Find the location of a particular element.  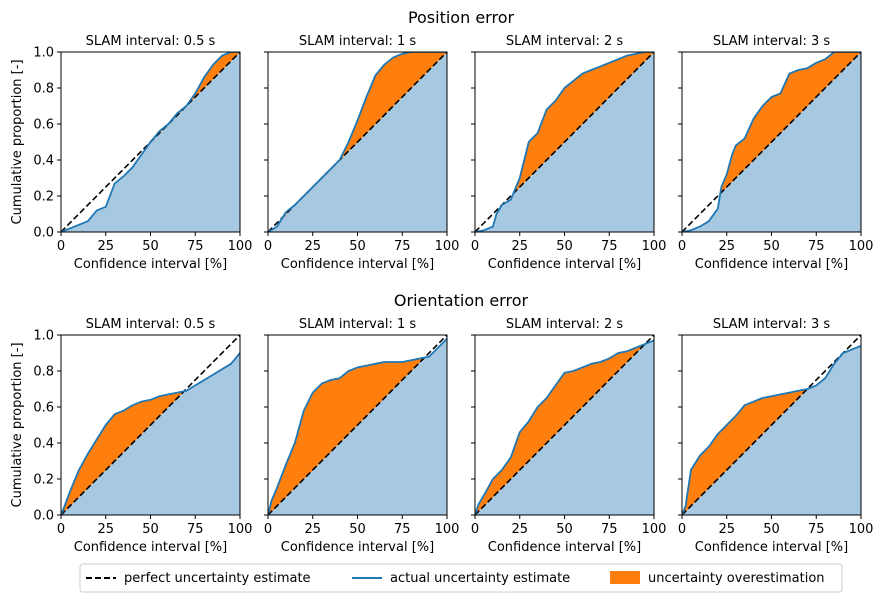

row-title-position: Position error is located at coordinates (461, 17).